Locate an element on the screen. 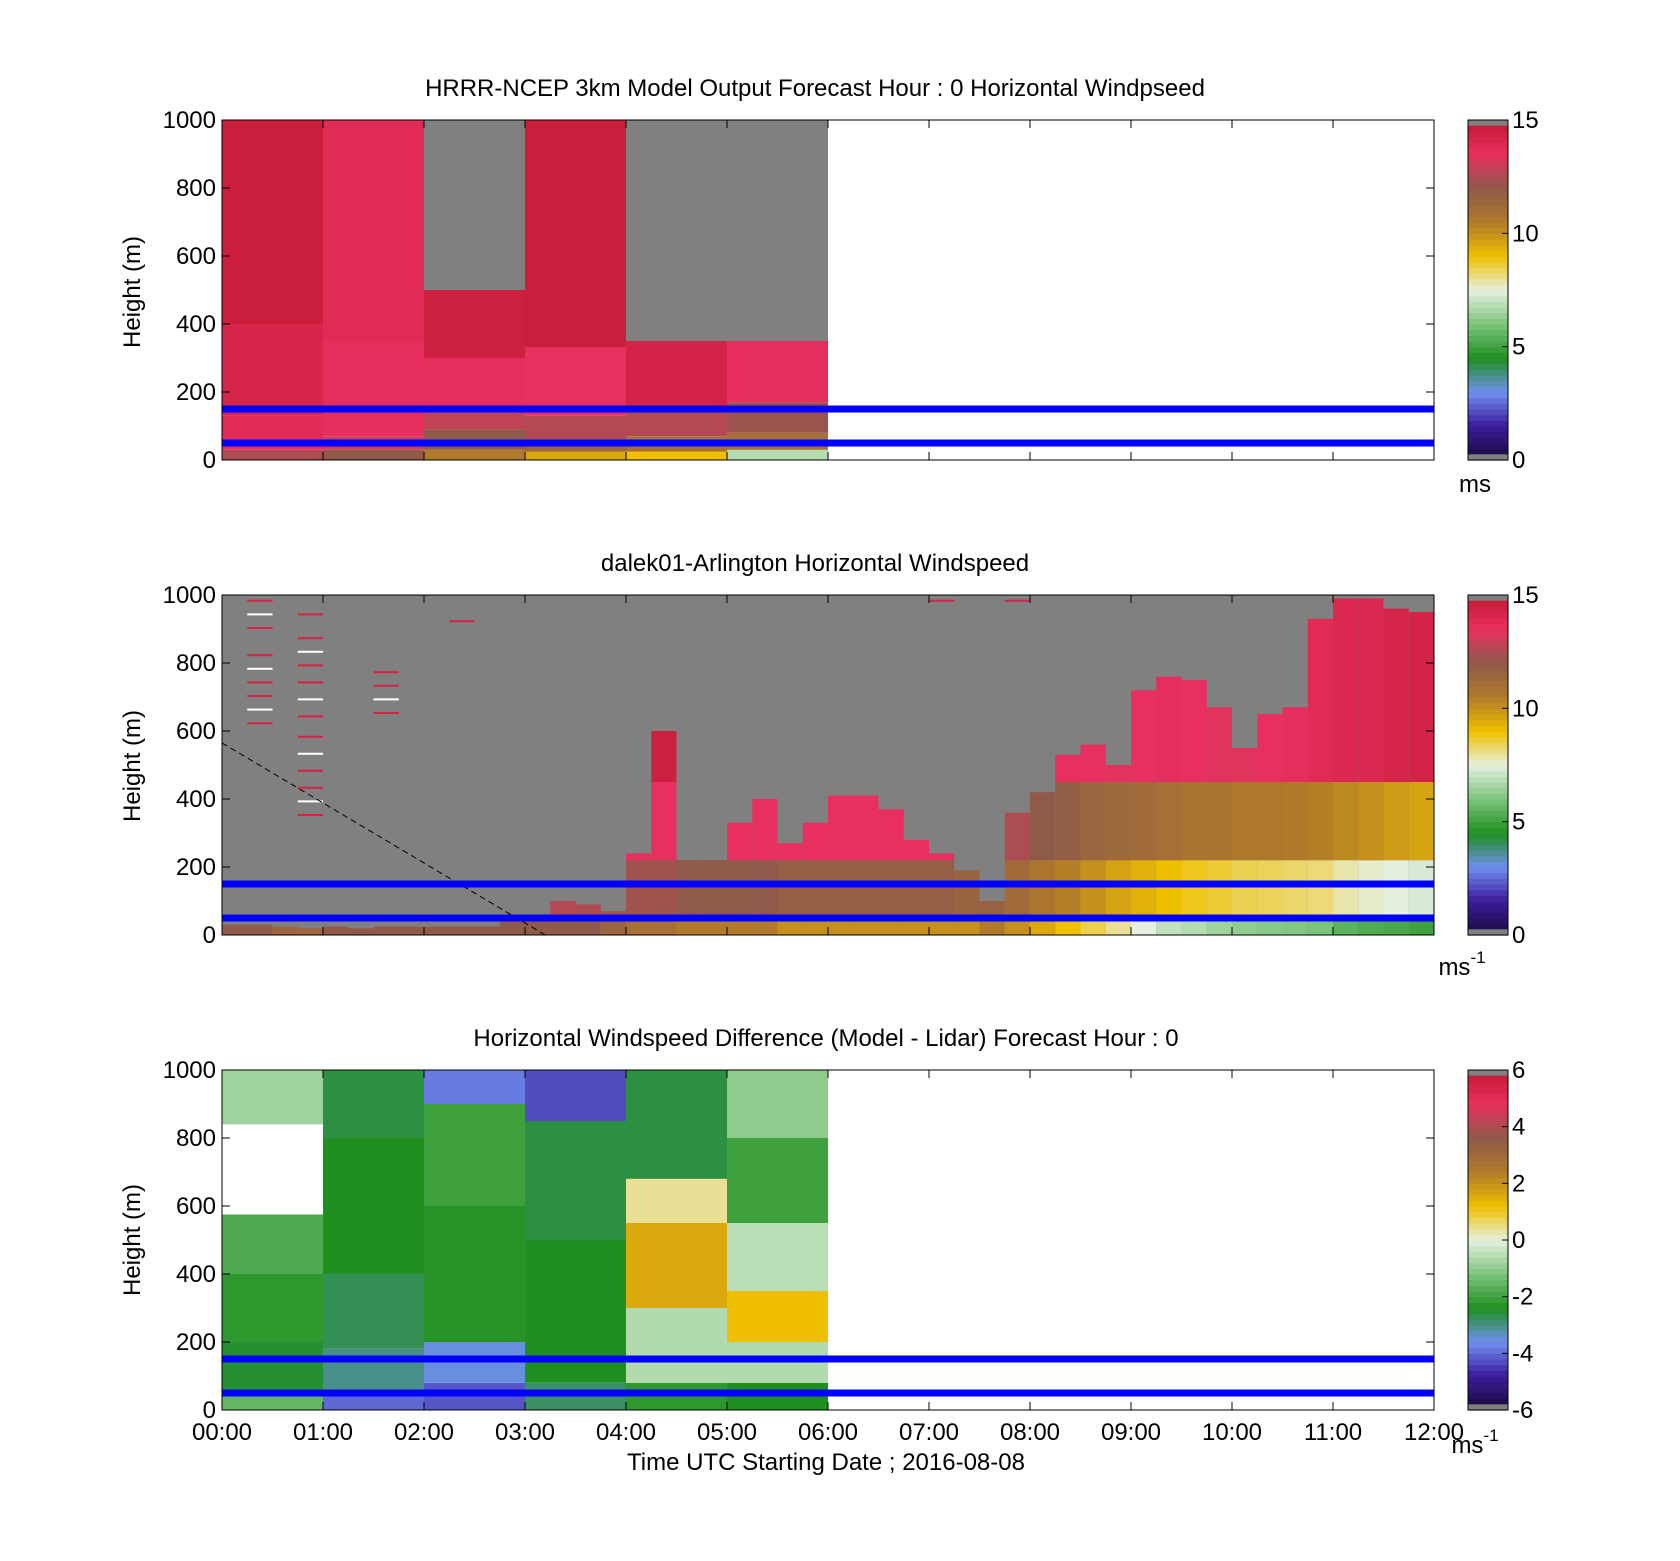 This screenshot has height=1561, width=1680. panel-lidar-colorbar-unit: ms-1 is located at coordinates (1461, 964).